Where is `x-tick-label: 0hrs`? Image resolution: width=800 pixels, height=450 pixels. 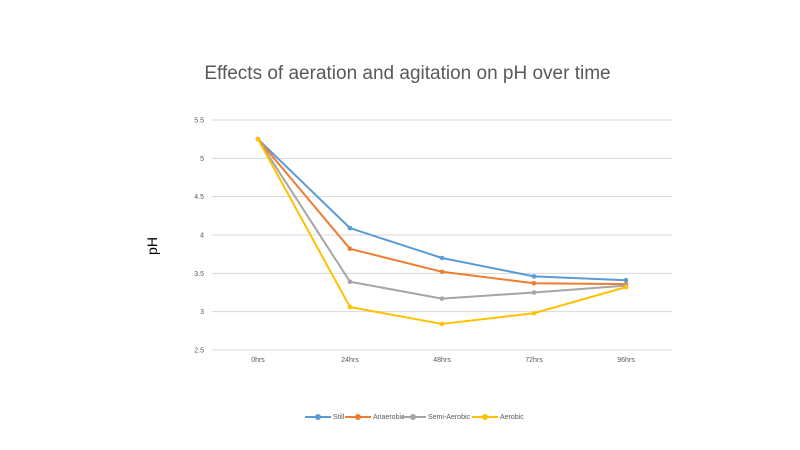 x-tick-label: 0hrs is located at coordinates (258, 360).